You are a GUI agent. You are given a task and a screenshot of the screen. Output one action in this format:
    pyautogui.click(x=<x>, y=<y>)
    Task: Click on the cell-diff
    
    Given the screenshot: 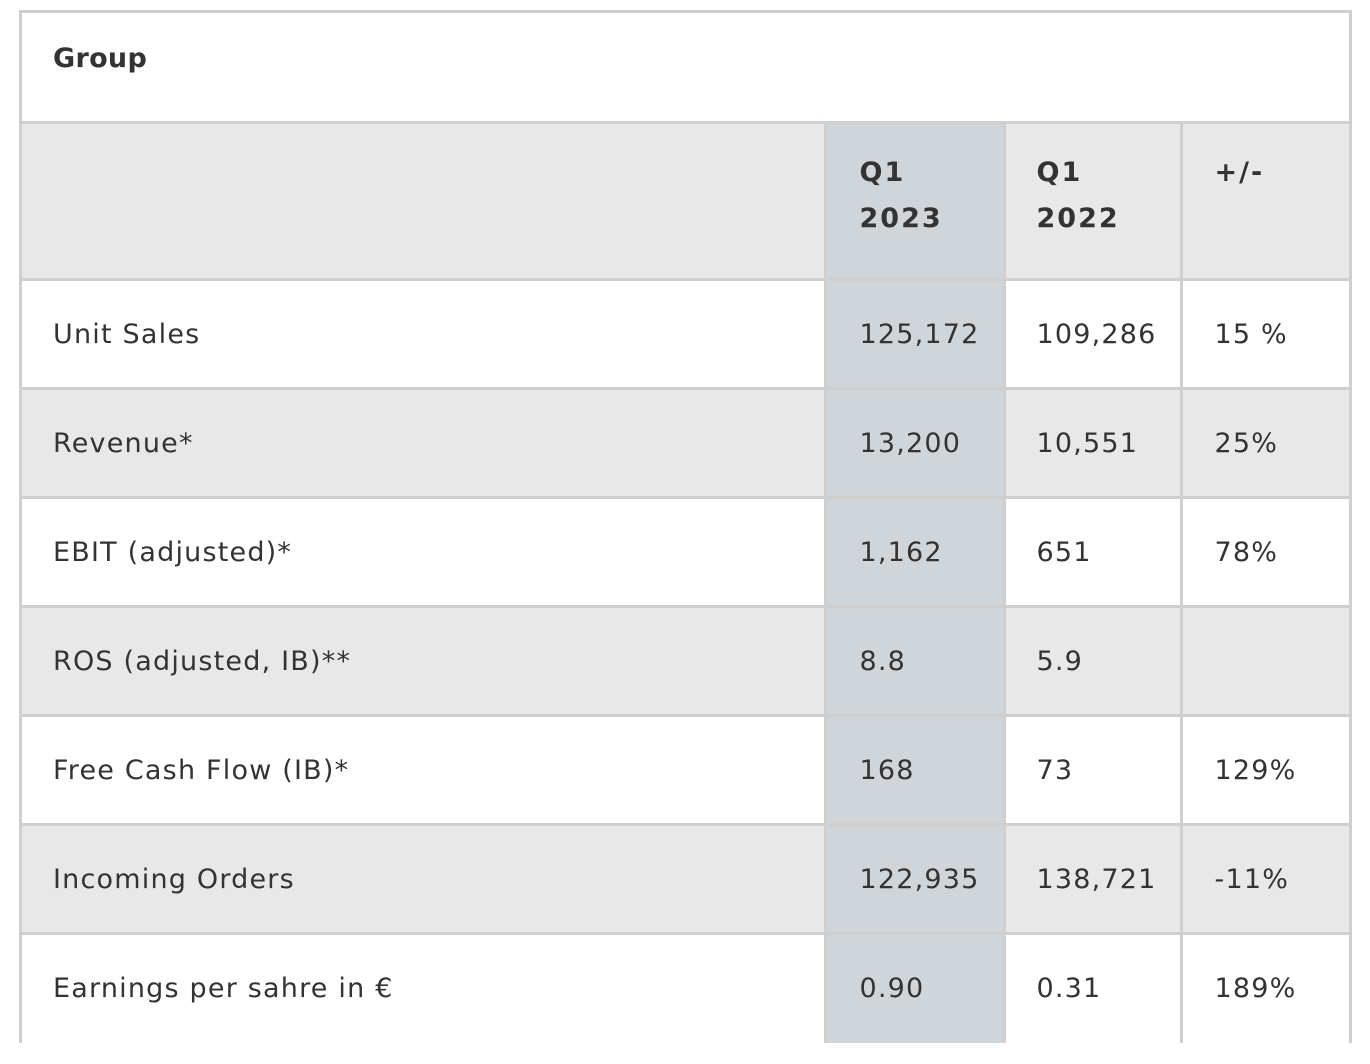 What is the action you would take?
    pyautogui.click(x=1264, y=660)
    